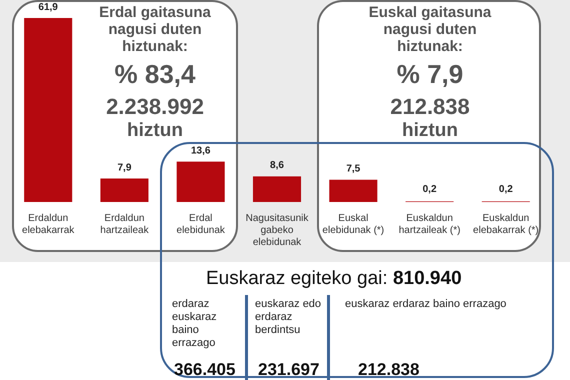 The image size is (570, 380). I want to click on x-tick-label: Erdal elebidunak, so click(201, 224).